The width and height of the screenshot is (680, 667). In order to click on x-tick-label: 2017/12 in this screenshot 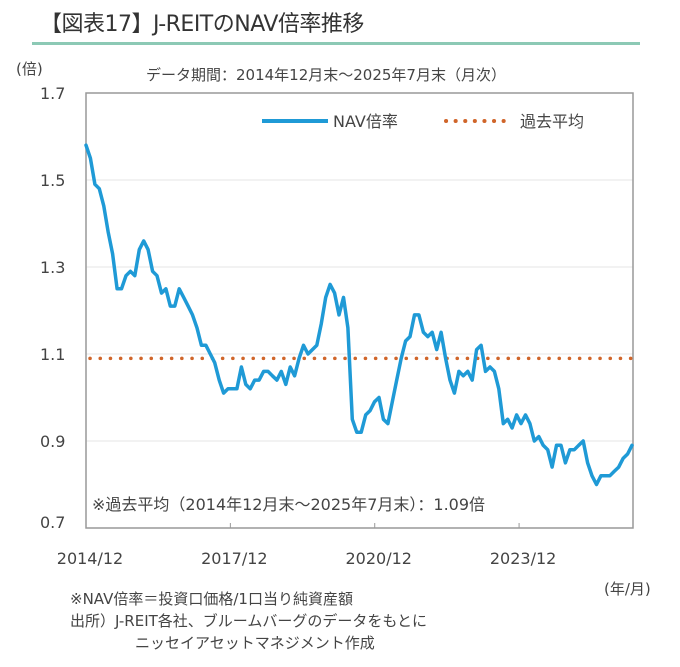, I will do `click(234, 558)`.